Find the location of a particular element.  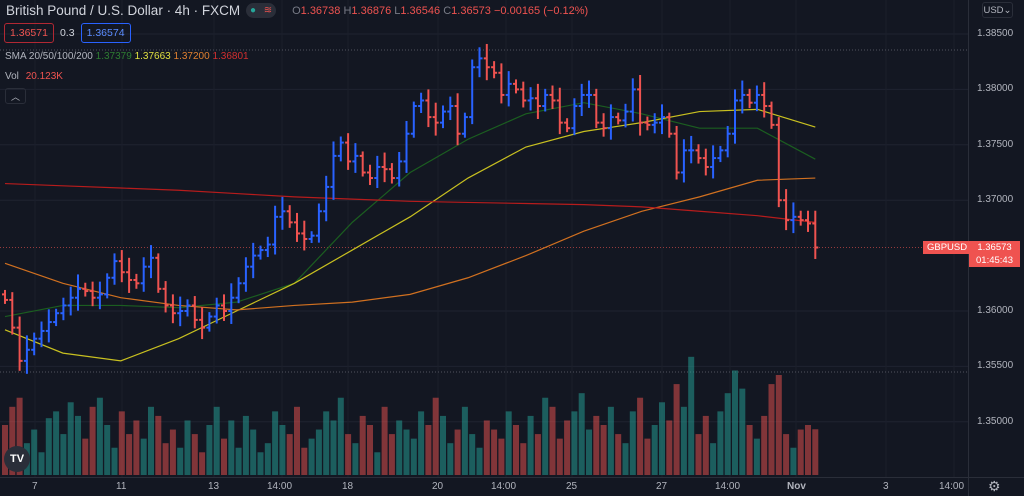

x-tick-label: Nov is located at coordinates (796, 486).